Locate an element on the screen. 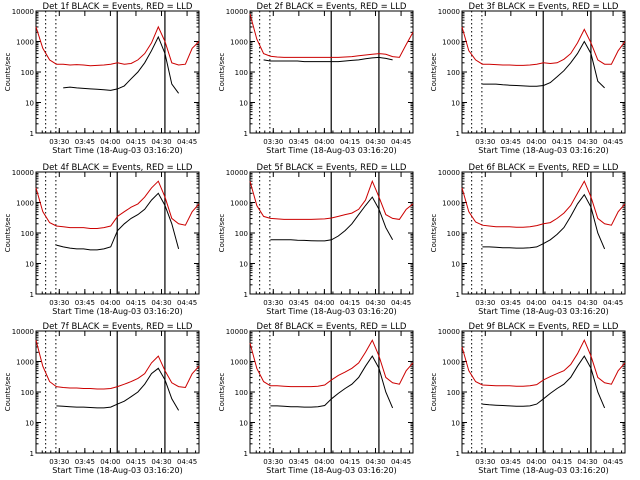  panel-title: Det 1f BLACK = Events, RED = LLD is located at coordinates (118, 7).